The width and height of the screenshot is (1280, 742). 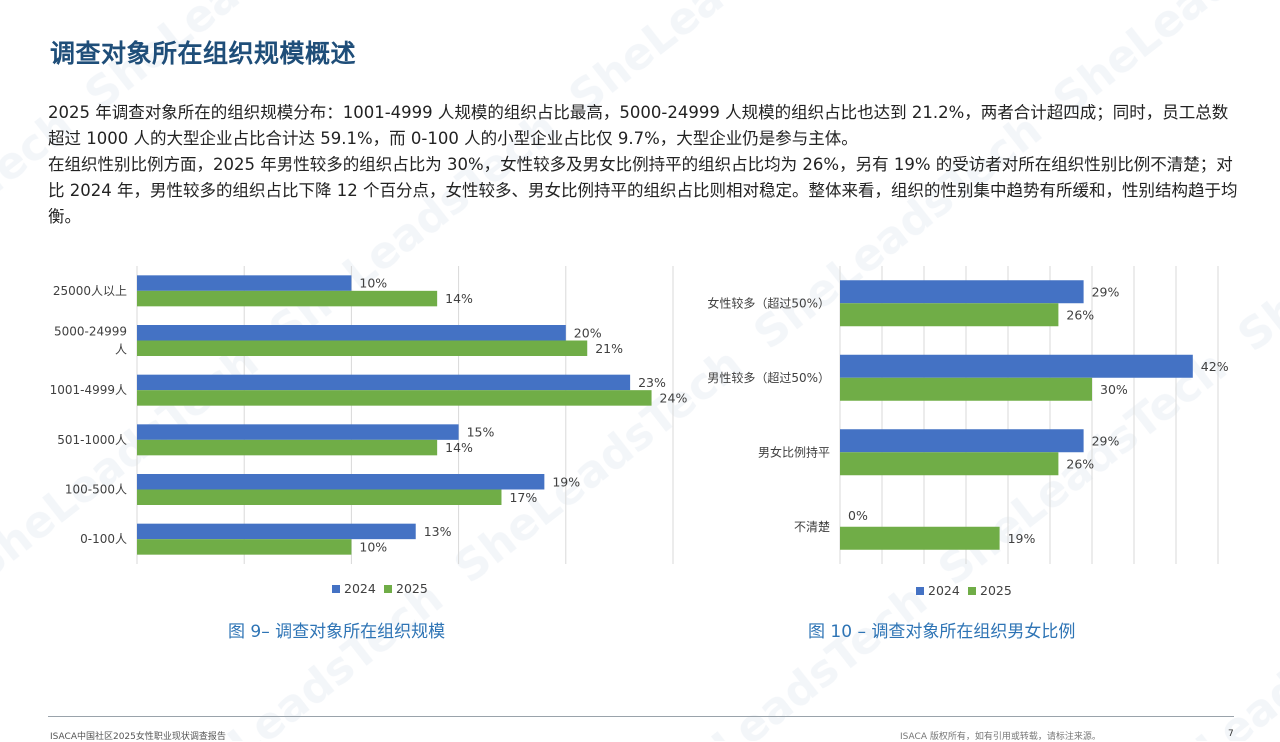 I want to click on category-label-line: 501-1000人, so click(x=92, y=440).